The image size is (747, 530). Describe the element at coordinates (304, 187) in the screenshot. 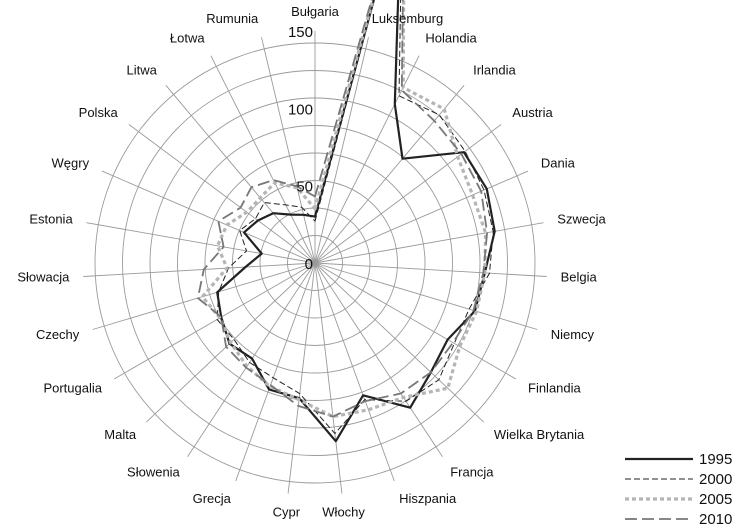

I see `tick-label: 50` at that location.